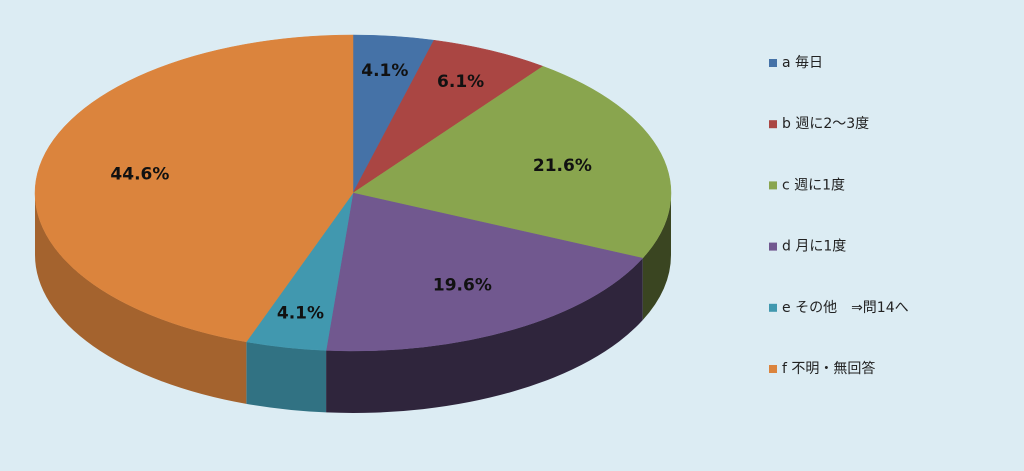 The image size is (1024, 471). What do you see at coordinates (802, 63) in the screenshot?
I see `legend-label: a 毎日` at bounding box center [802, 63].